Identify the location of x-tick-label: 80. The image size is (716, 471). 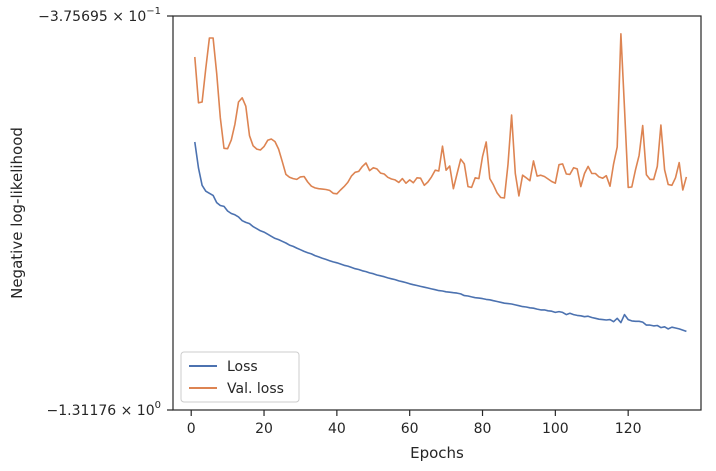
(483, 429).